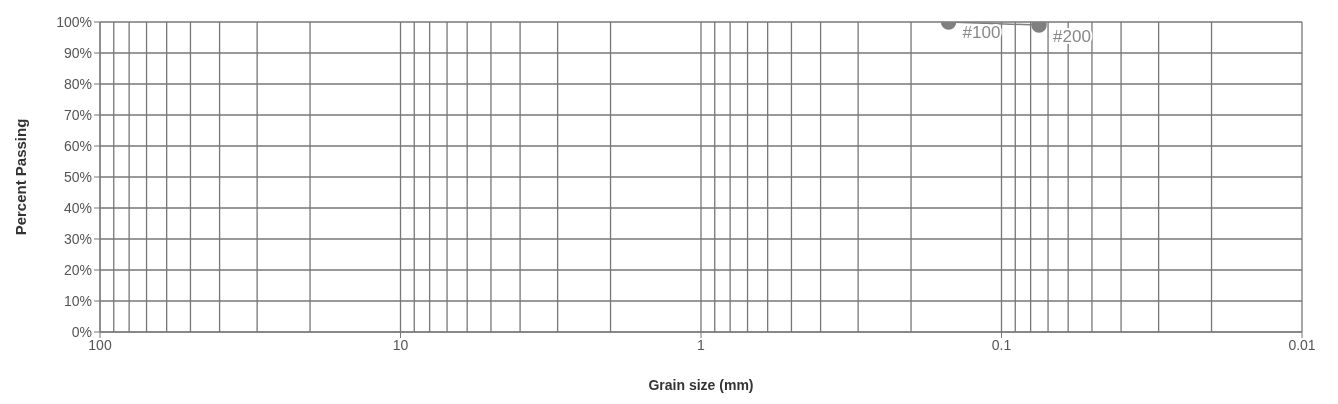 The image size is (1338, 404). I want to click on x-tick-label: 0.01, so click(1302, 344).